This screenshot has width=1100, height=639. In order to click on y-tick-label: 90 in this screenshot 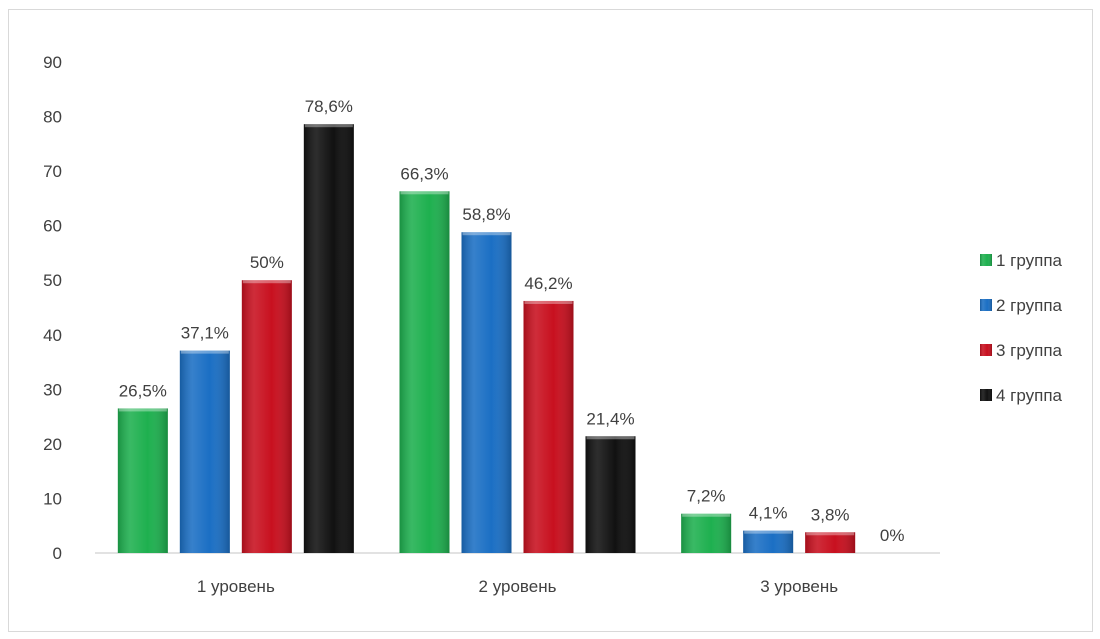, I will do `click(52, 62)`.